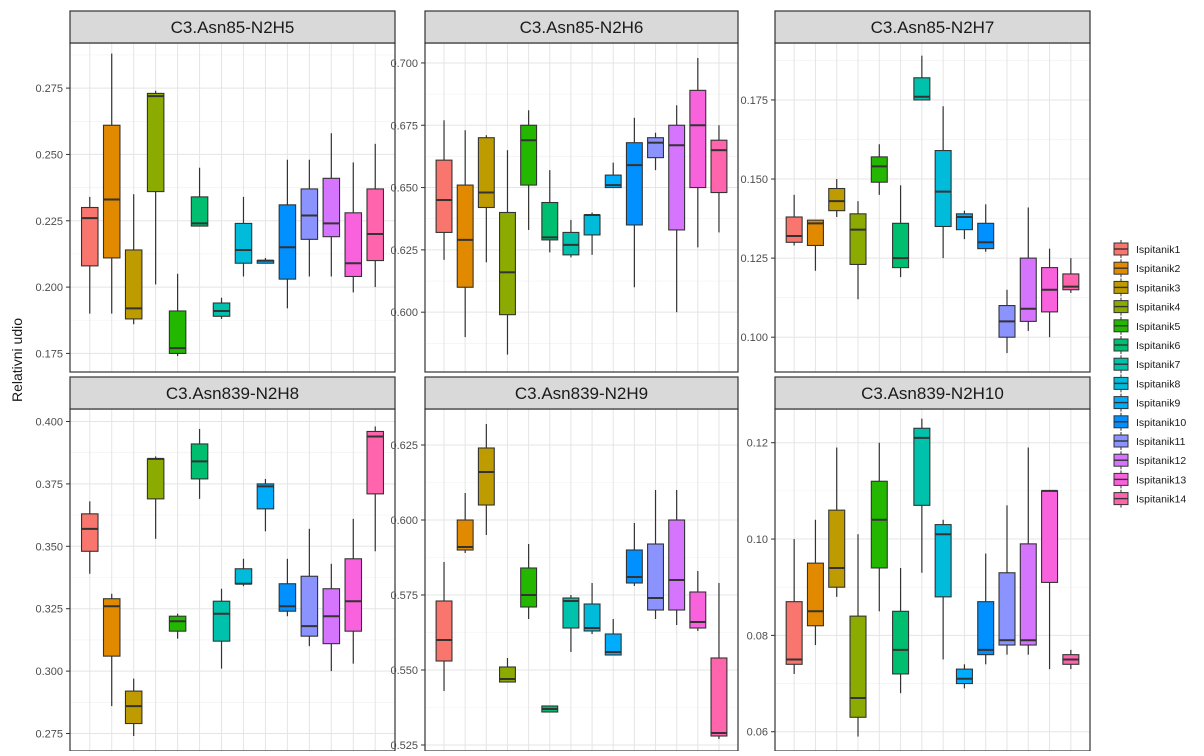  Describe the element at coordinates (1158, 404) in the screenshot. I see `legend-label: Ispitanik9` at that location.